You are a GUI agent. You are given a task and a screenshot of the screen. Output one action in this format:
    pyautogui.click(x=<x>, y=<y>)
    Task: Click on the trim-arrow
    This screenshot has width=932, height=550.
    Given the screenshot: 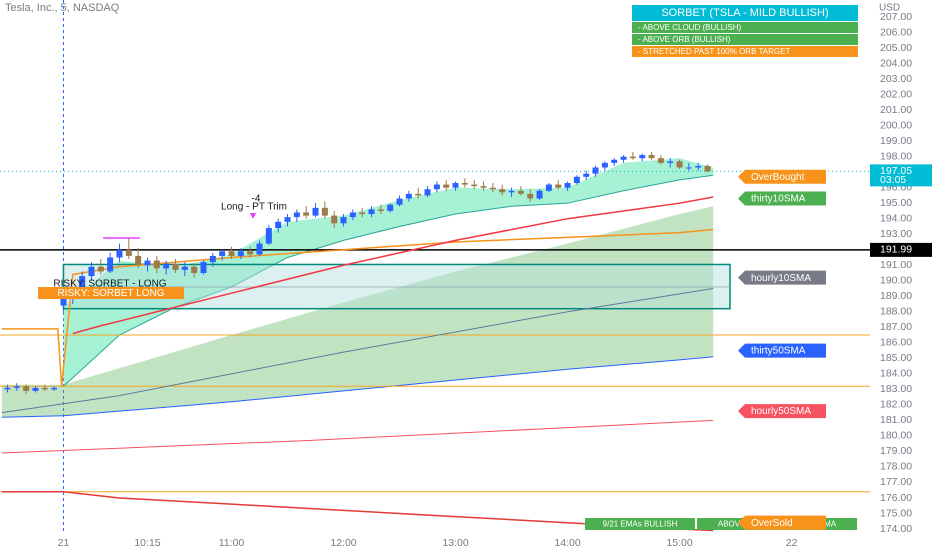 What is the action you would take?
    pyautogui.click(x=253, y=216)
    